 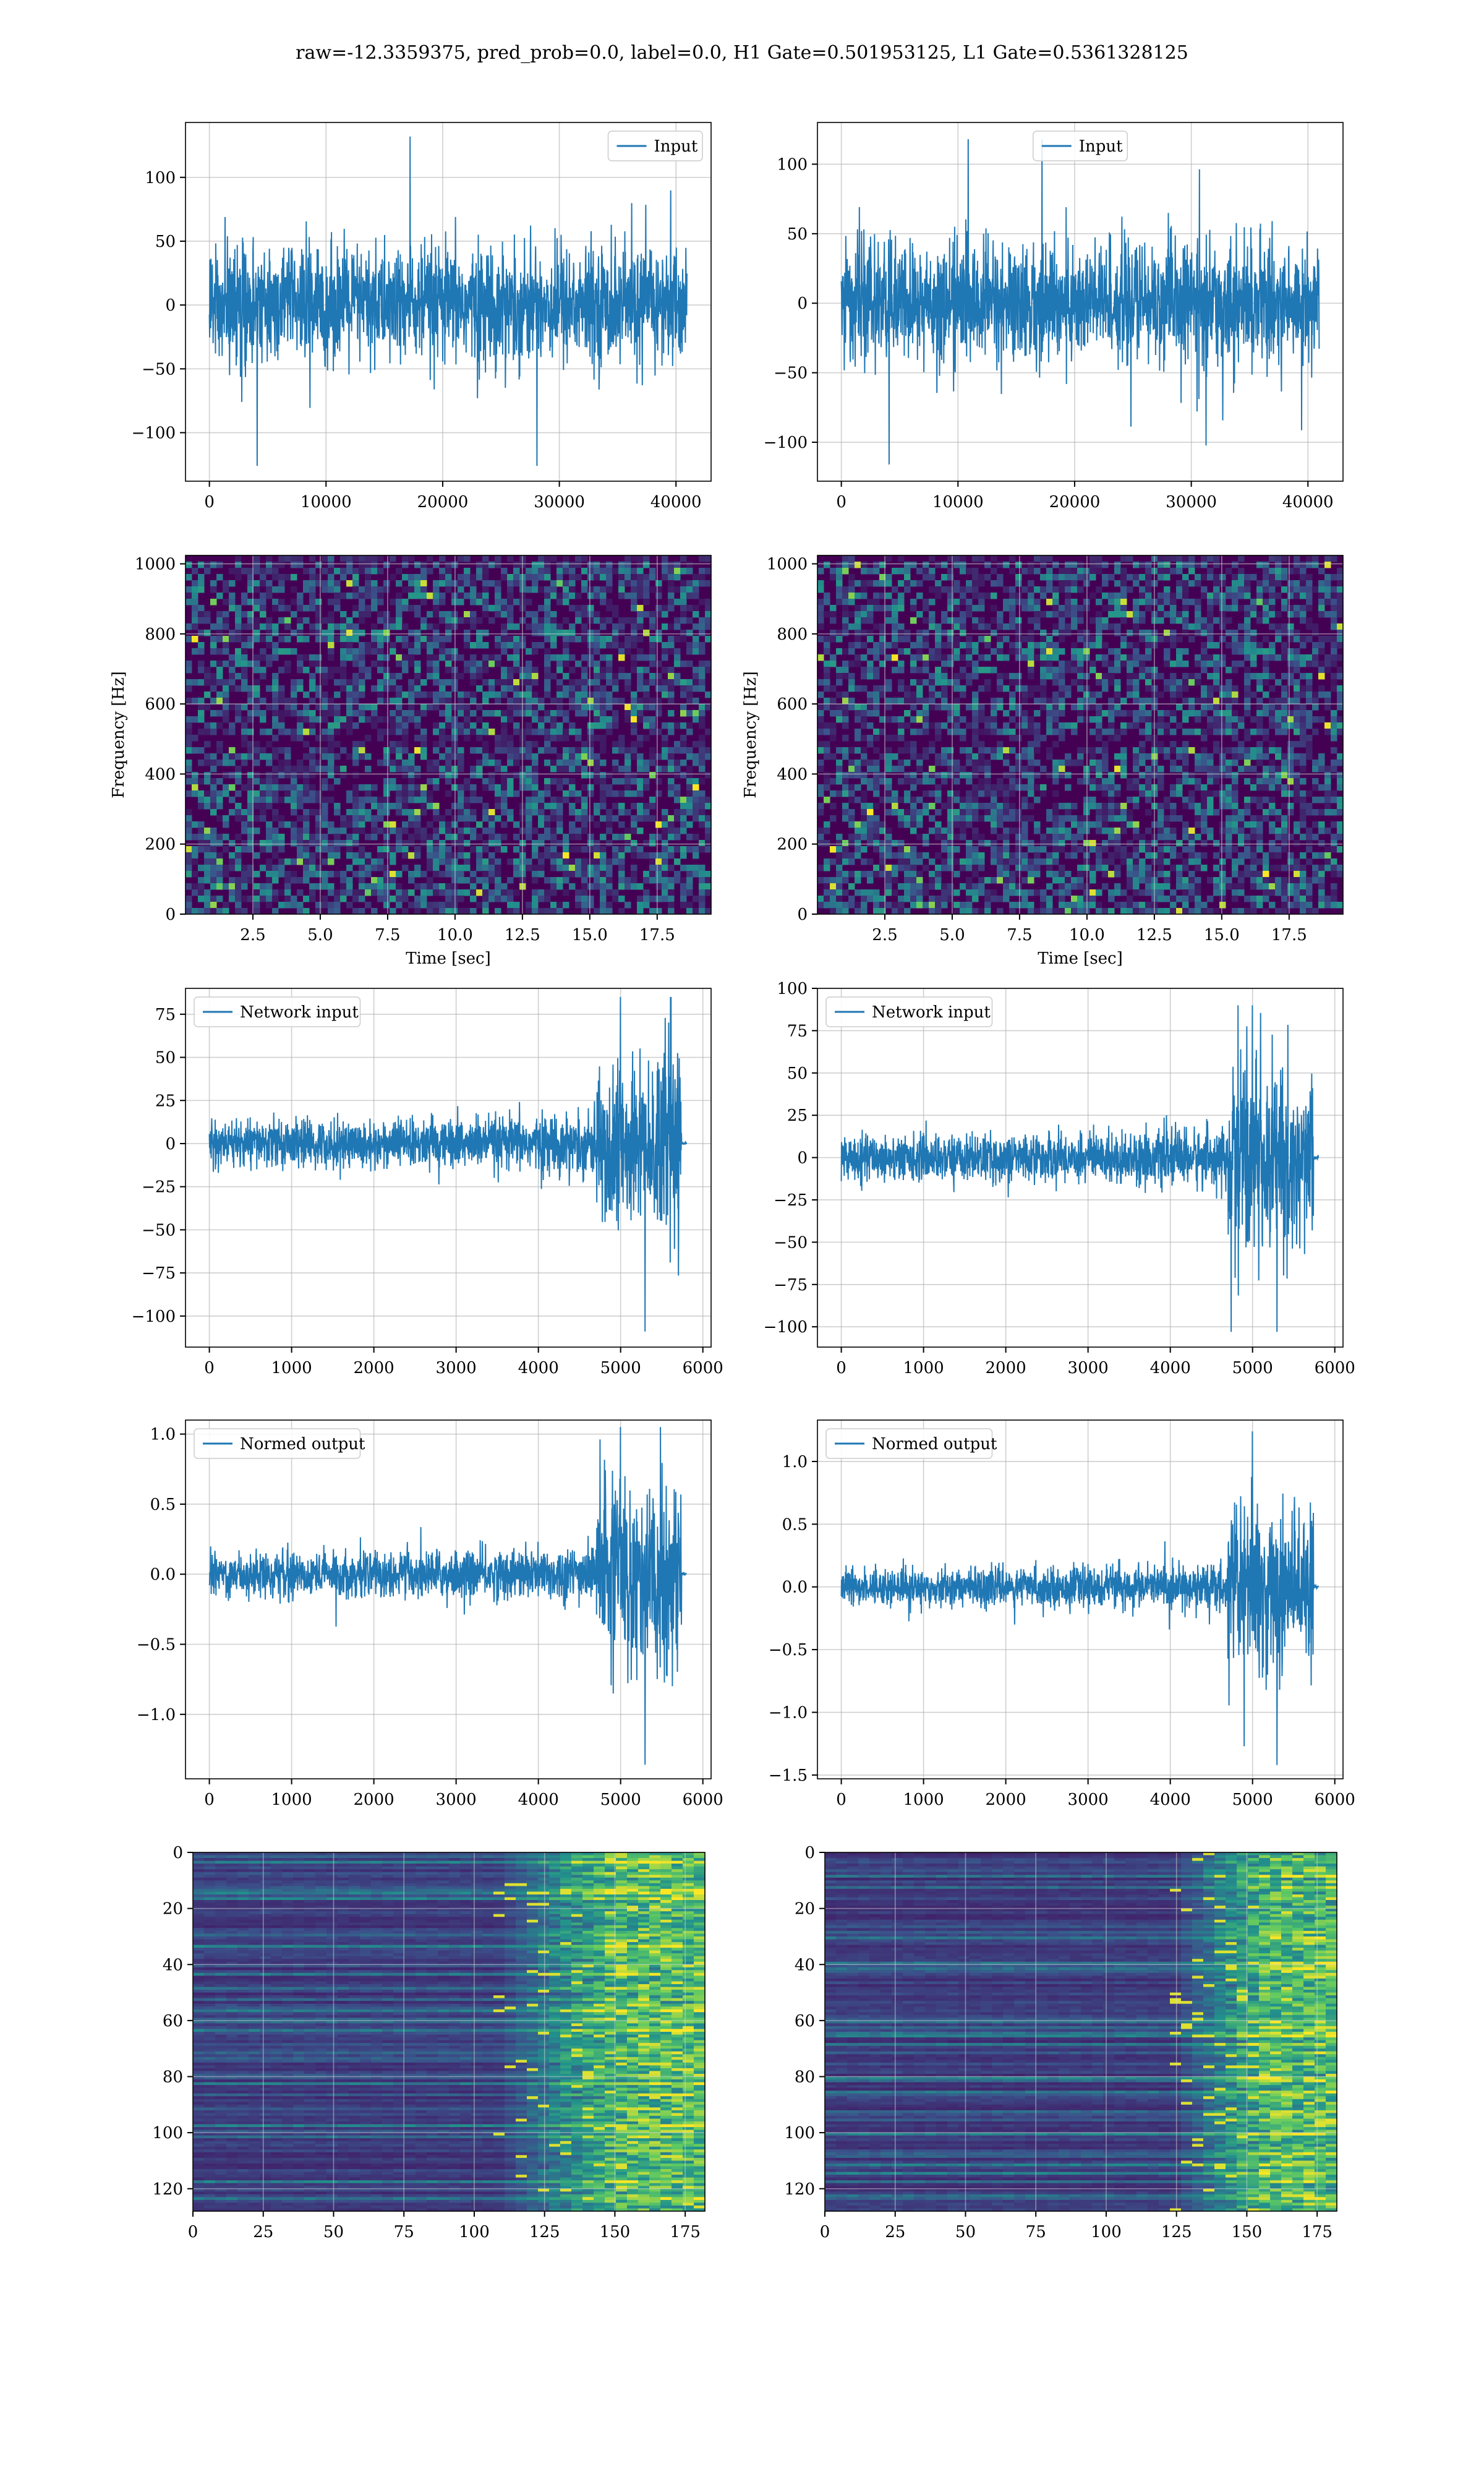 What do you see at coordinates (676, 502) in the screenshot?
I see `h1-input-xtick-label: 40000` at bounding box center [676, 502].